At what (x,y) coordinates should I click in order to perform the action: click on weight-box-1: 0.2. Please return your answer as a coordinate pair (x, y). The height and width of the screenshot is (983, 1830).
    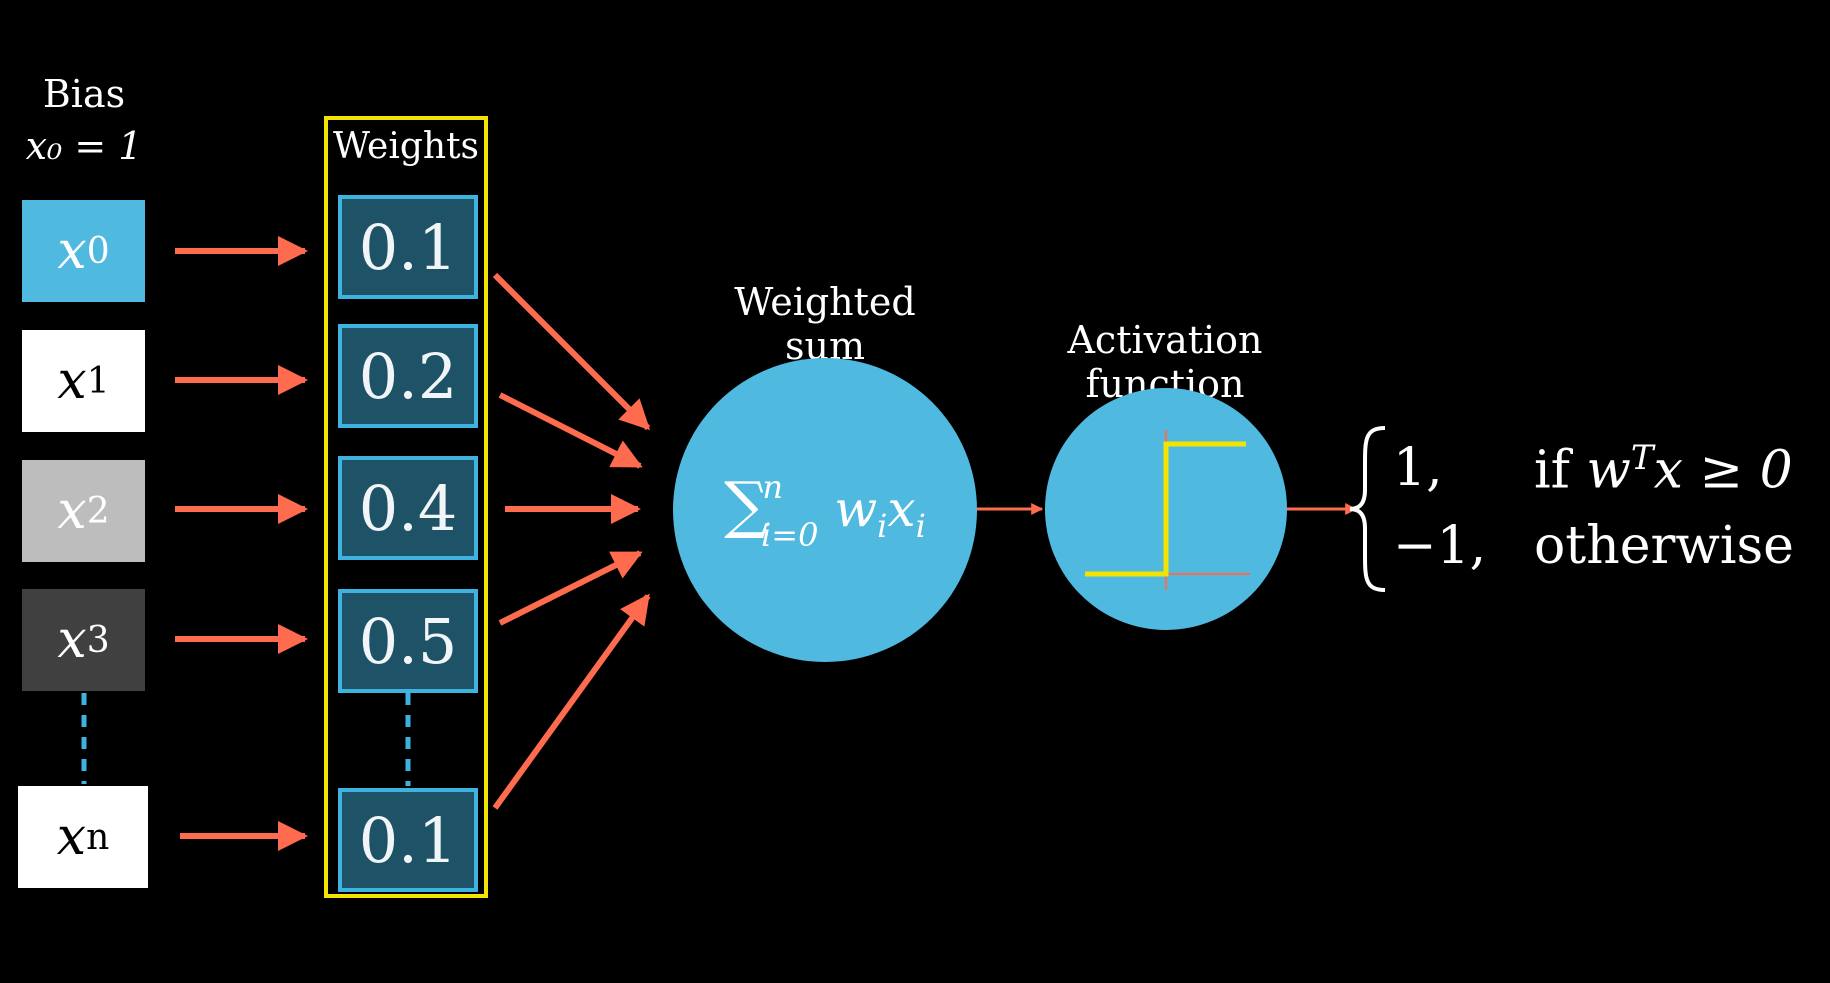
    Looking at the image, I should click on (408, 376).